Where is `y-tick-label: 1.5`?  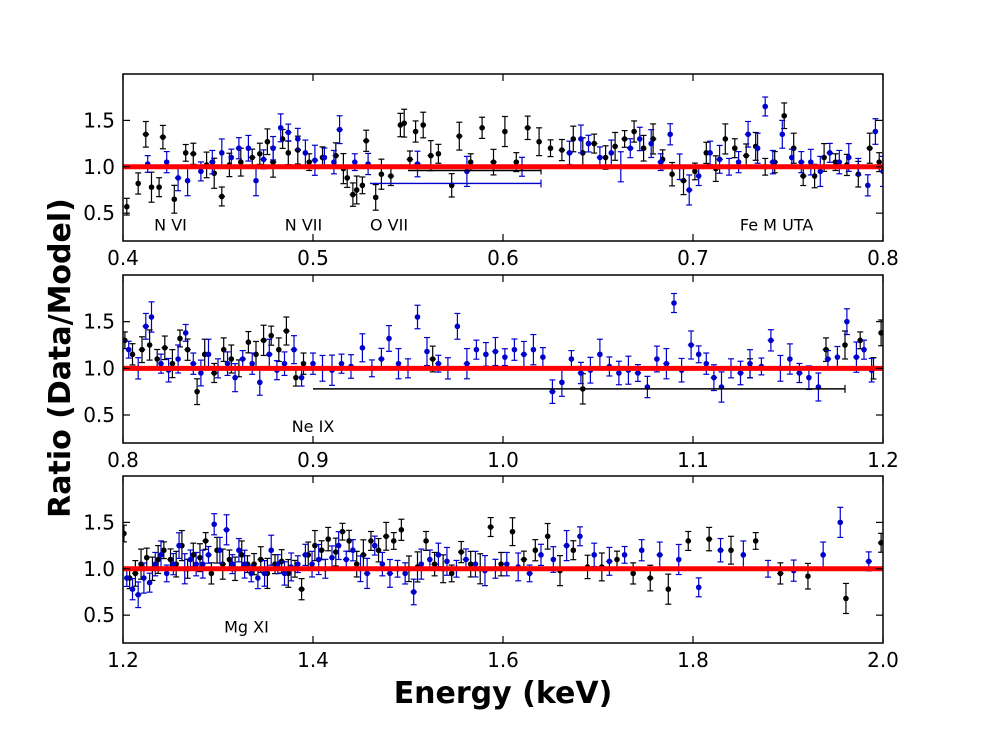
y-tick-label: 1.5 is located at coordinates (99, 522).